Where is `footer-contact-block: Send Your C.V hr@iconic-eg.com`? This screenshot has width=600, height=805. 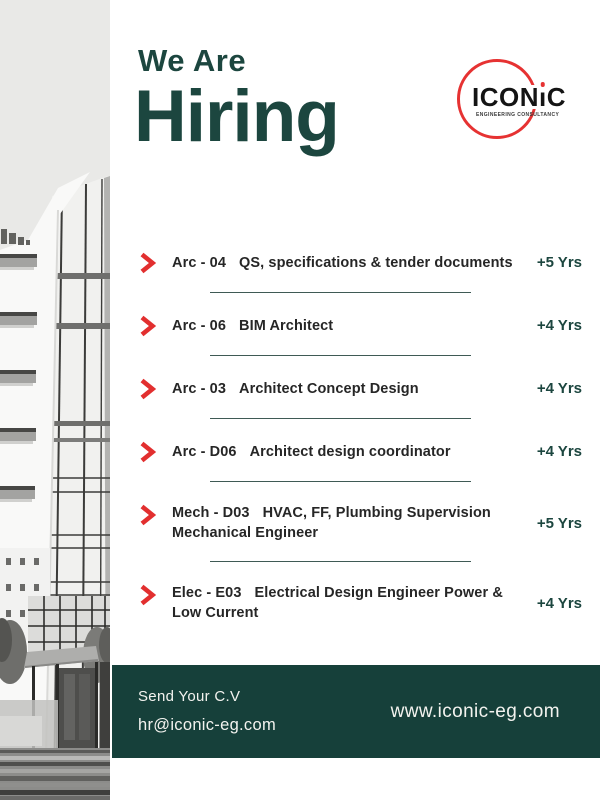
footer-contact-block: Send Your C.V hr@iconic-eg.com is located at coordinates (207, 711).